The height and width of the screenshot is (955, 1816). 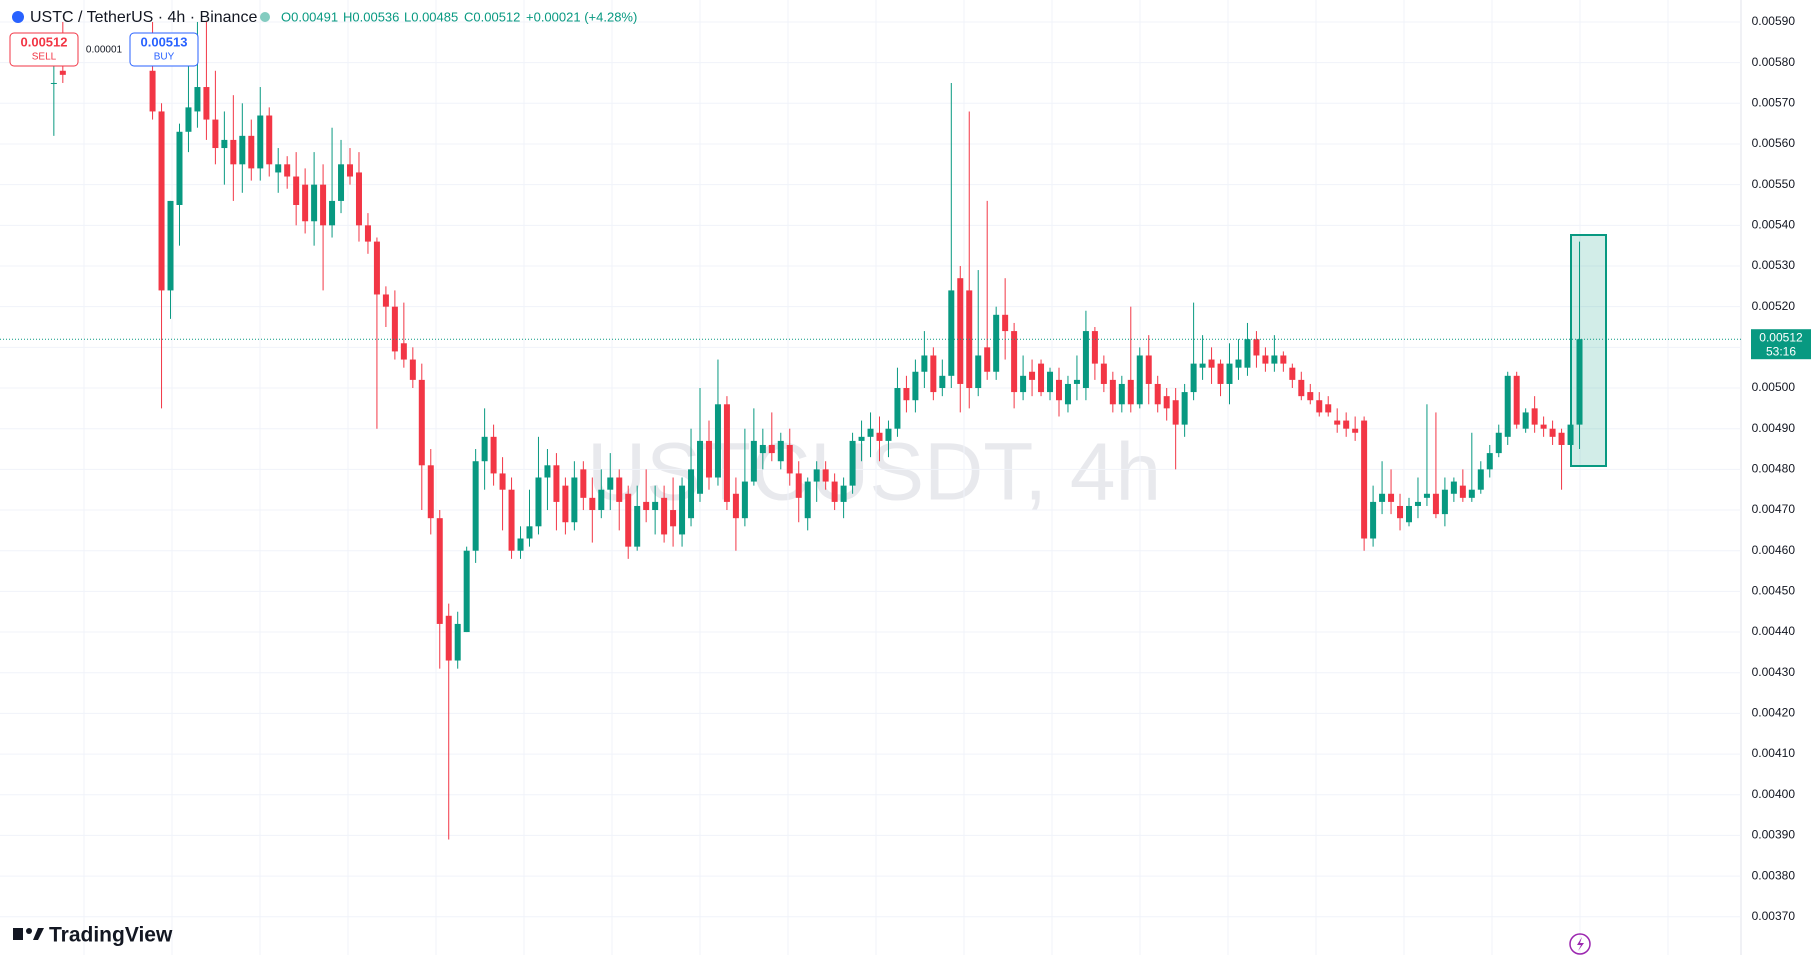 I want to click on sell-button, so click(x=44, y=49).